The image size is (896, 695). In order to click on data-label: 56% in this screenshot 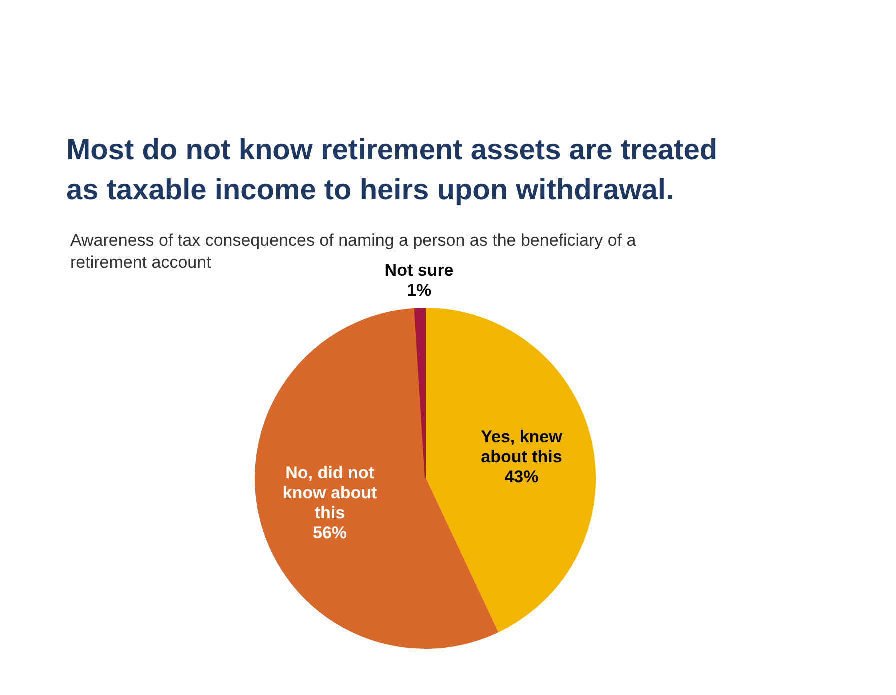, I will do `click(330, 533)`.